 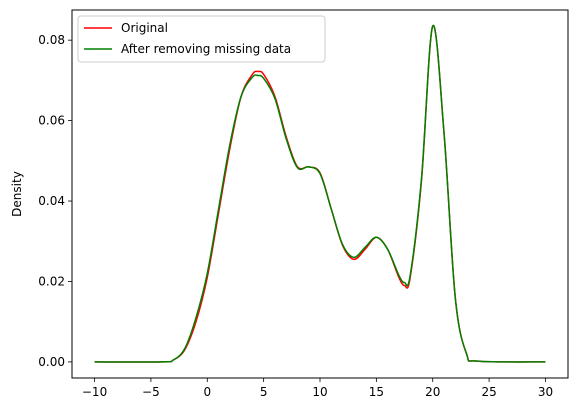 I want to click on x-tick-label: 15, so click(x=376, y=392).